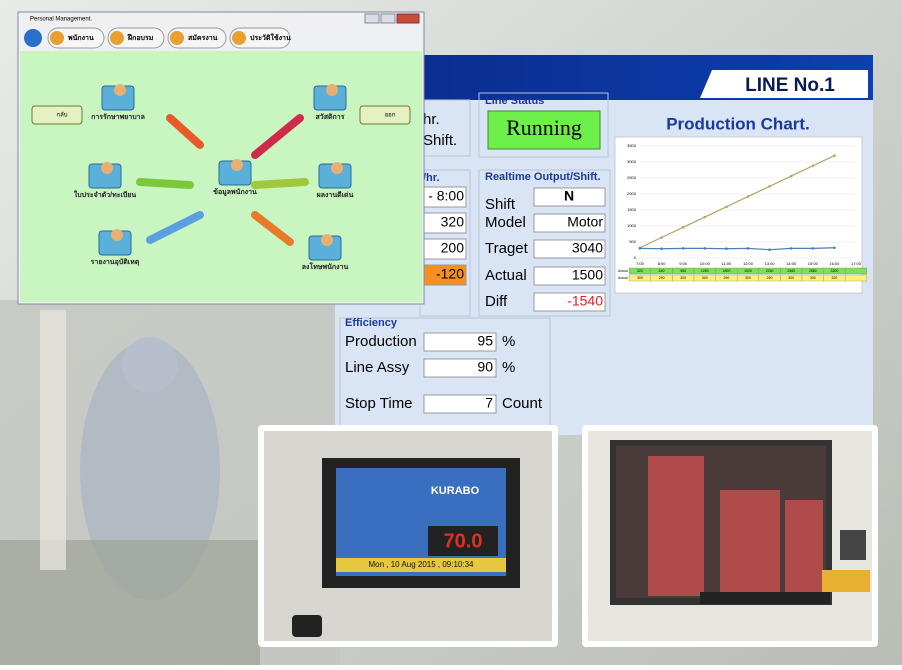 The height and width of the screenshot is (670, 902). I want to click on status: Running, so click(544, 127).